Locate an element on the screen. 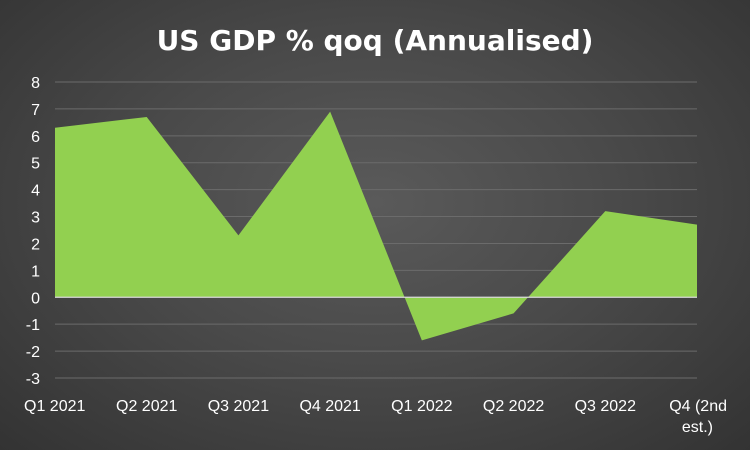  x-tick-label: Q1 2021 is located at coordinates (54, 406).